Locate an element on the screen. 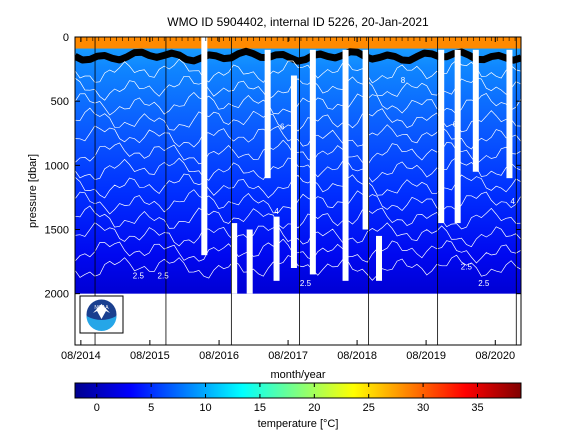  colorbar-tick-label: 30 is located at coordinates (423, 408).